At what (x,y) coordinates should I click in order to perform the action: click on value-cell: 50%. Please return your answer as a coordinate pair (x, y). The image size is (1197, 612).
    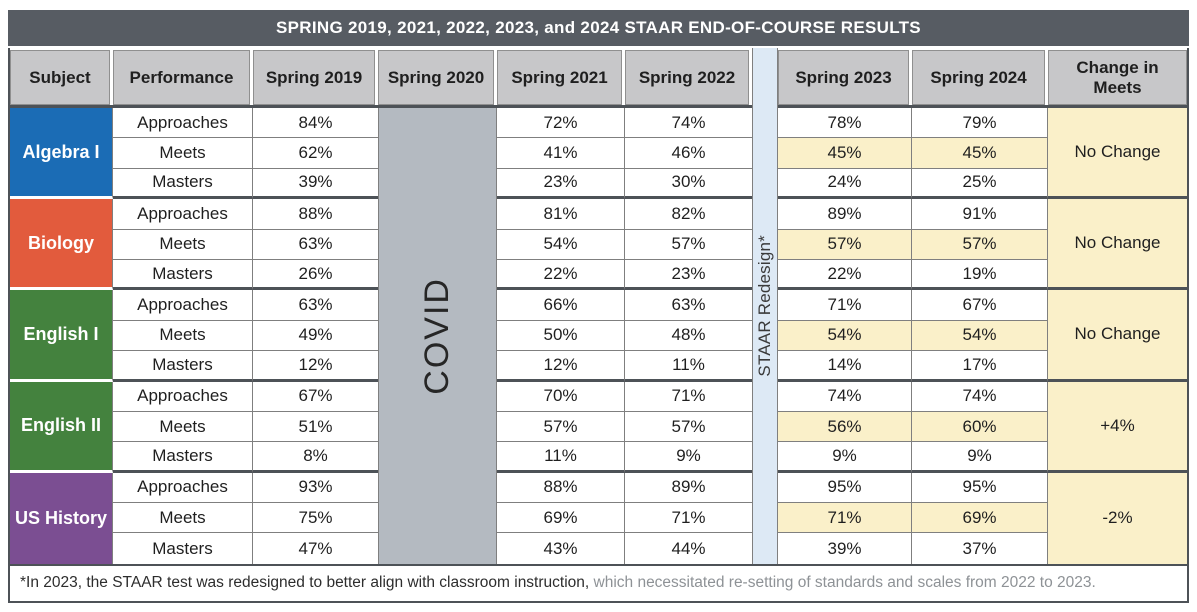
    Looking at the image, I should click on (561, 336).